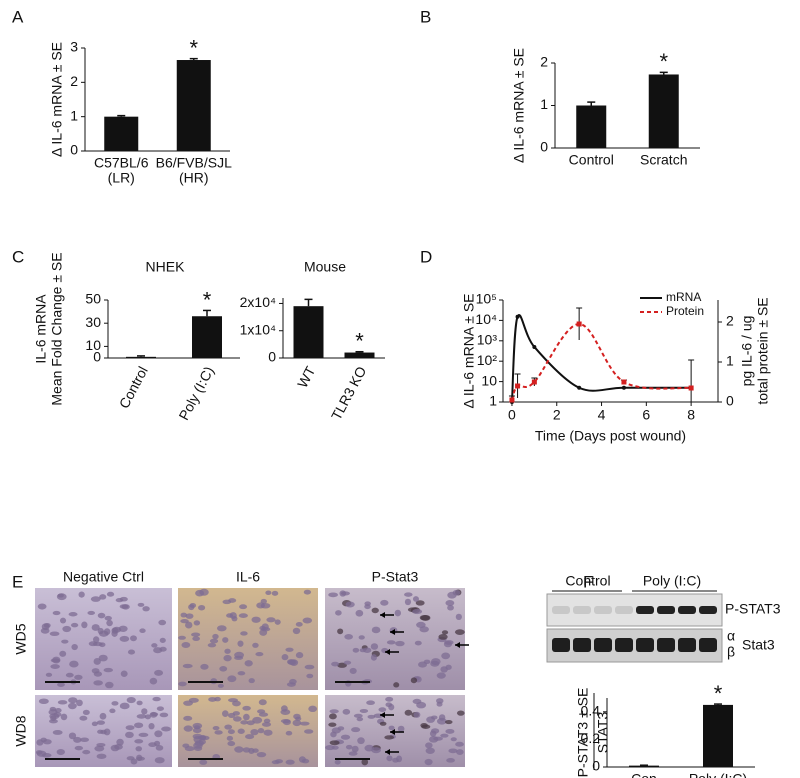  I want to click on y-axis-label: Δ IL-6 mRNA ± SE, so click(57, 99).